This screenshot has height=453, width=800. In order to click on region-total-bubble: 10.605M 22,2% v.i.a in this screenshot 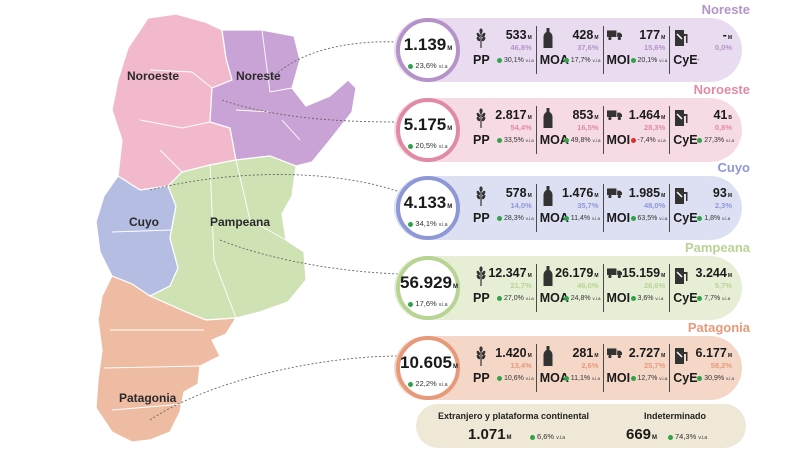, I will do `click(428, 368)`.